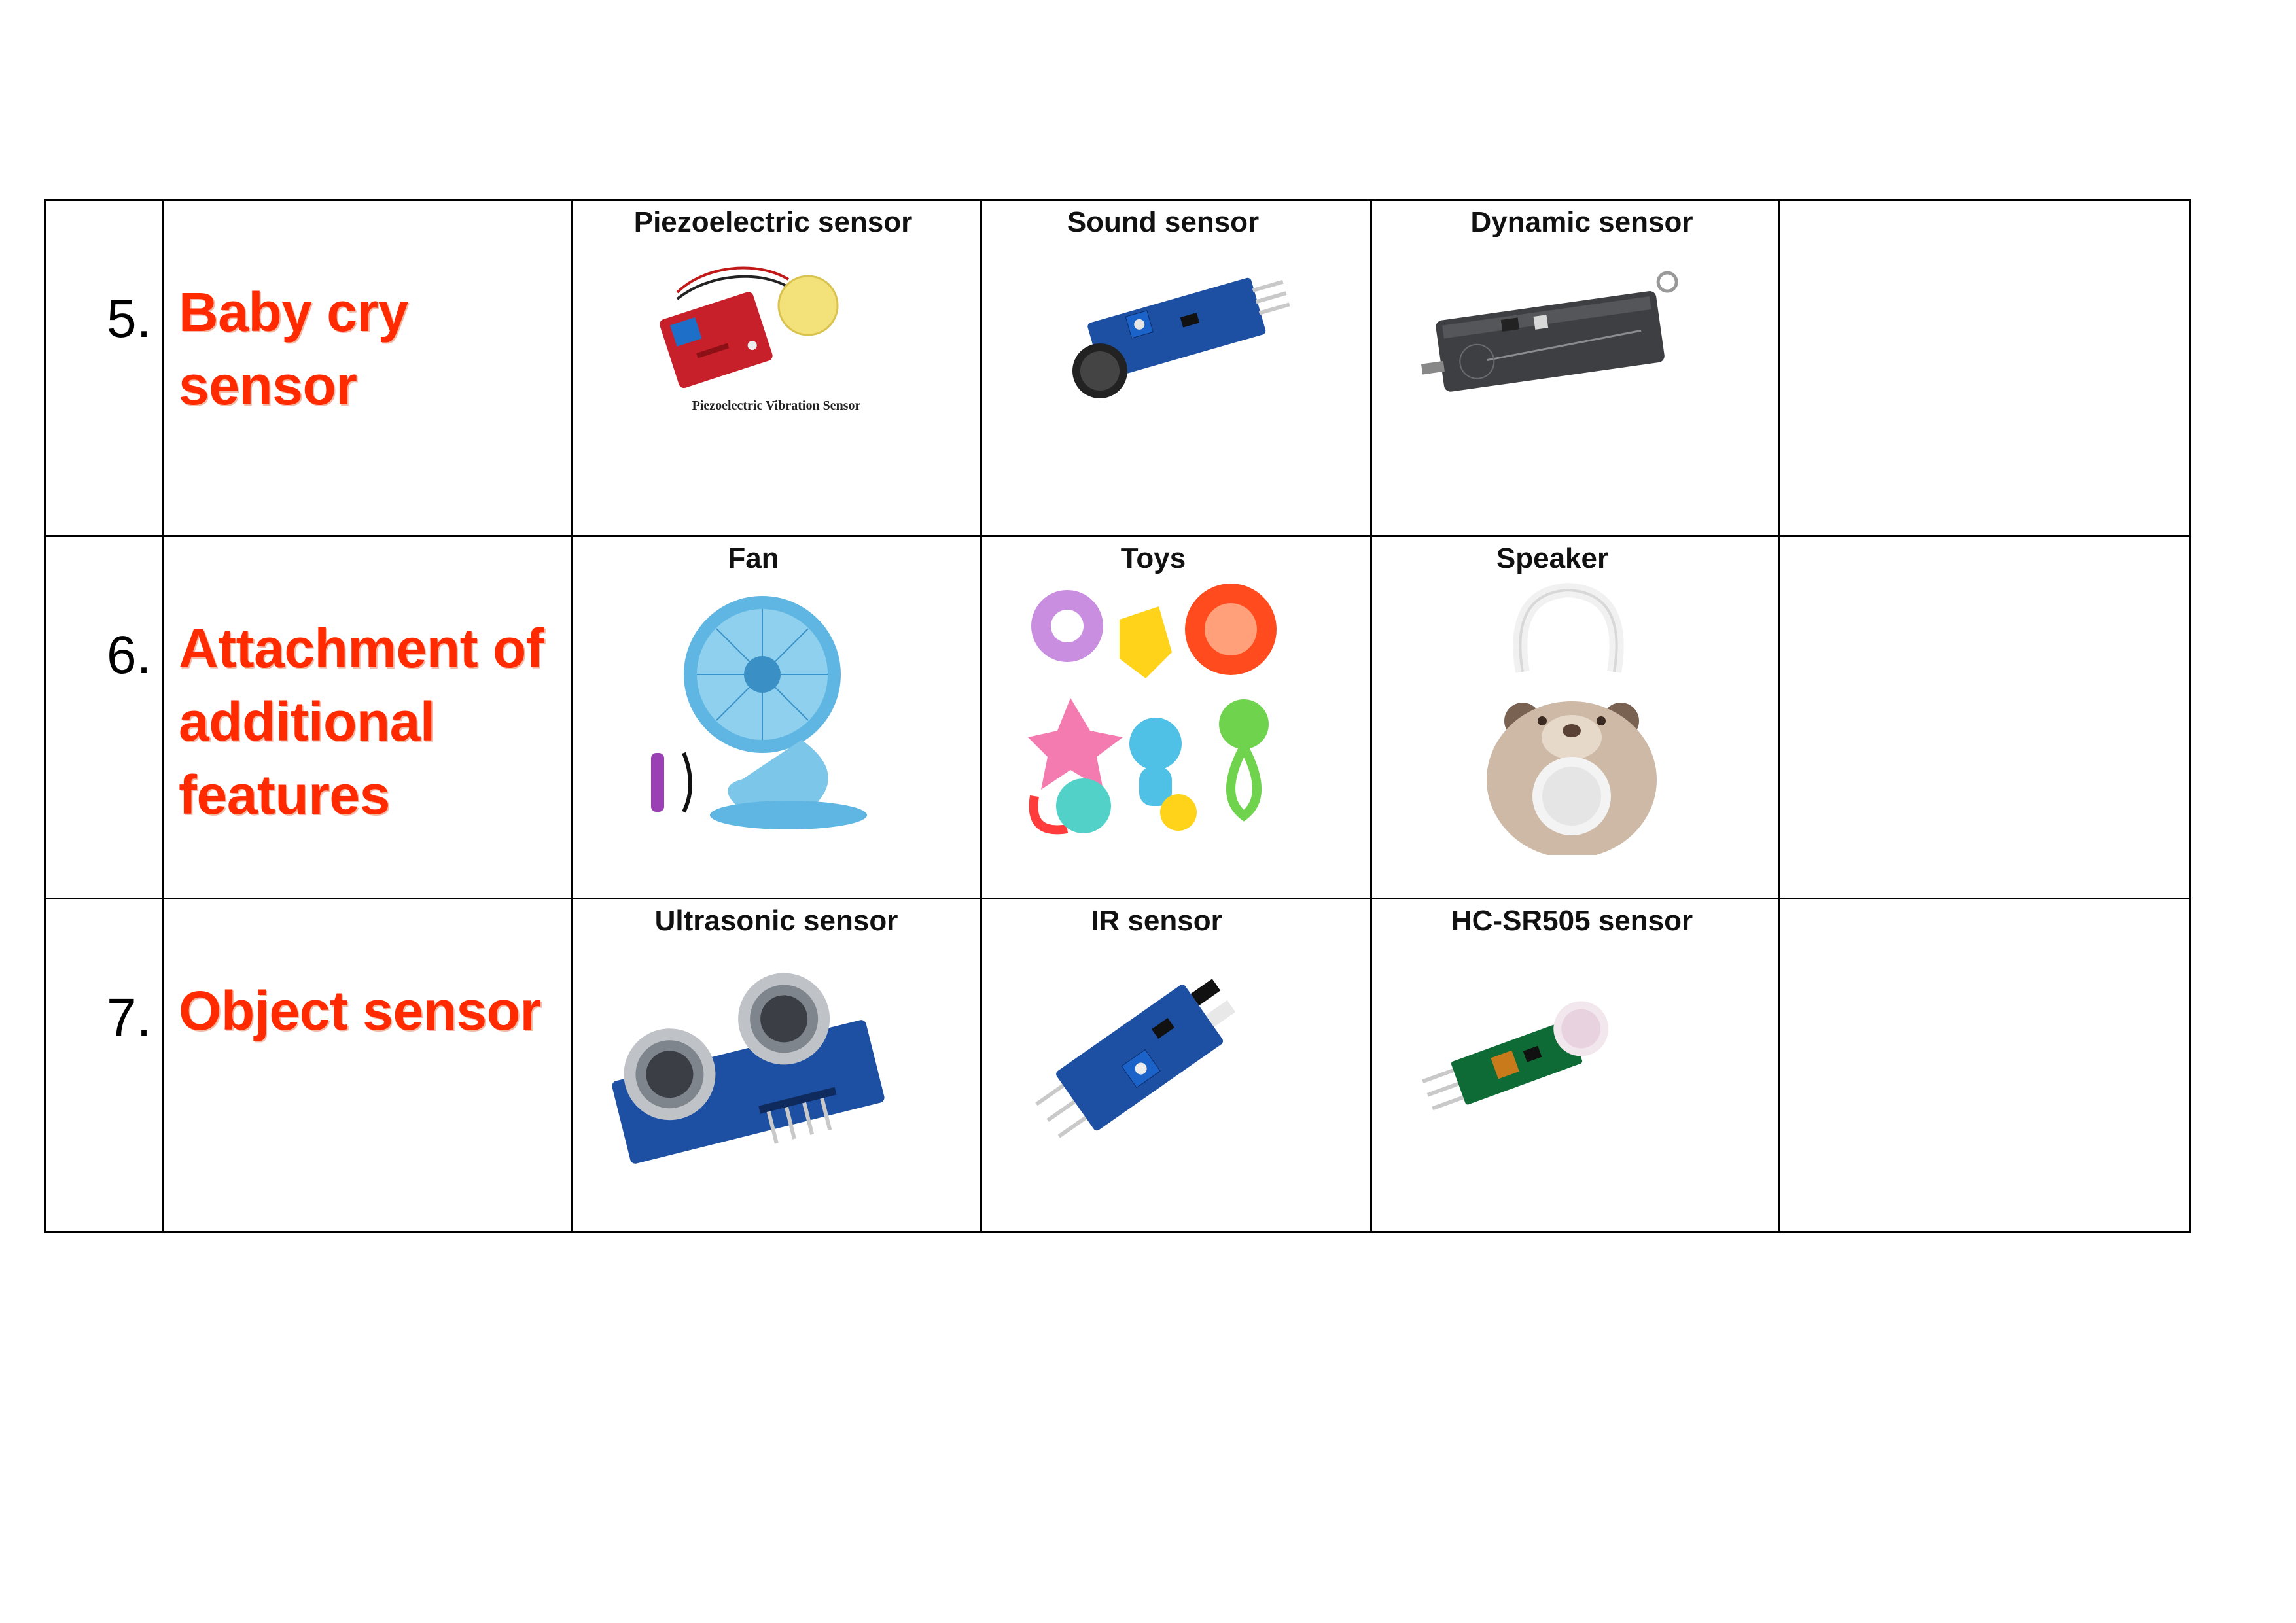  I want to click on item-label: Speaker, so click(1552, 558).